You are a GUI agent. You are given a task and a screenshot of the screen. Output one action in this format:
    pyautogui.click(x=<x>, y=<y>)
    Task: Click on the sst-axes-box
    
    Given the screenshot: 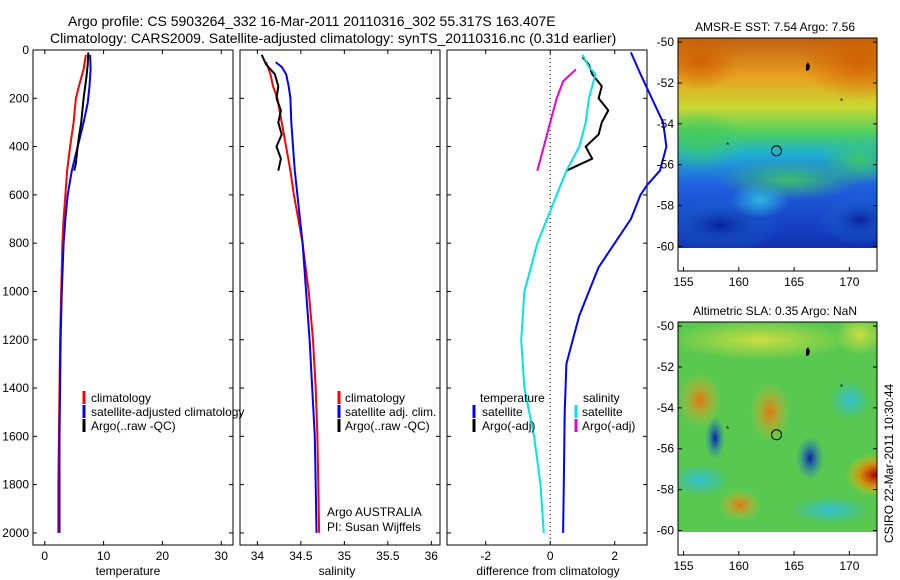 What is the action you would take?
    pyautogui.click(x=777, y=154)
    